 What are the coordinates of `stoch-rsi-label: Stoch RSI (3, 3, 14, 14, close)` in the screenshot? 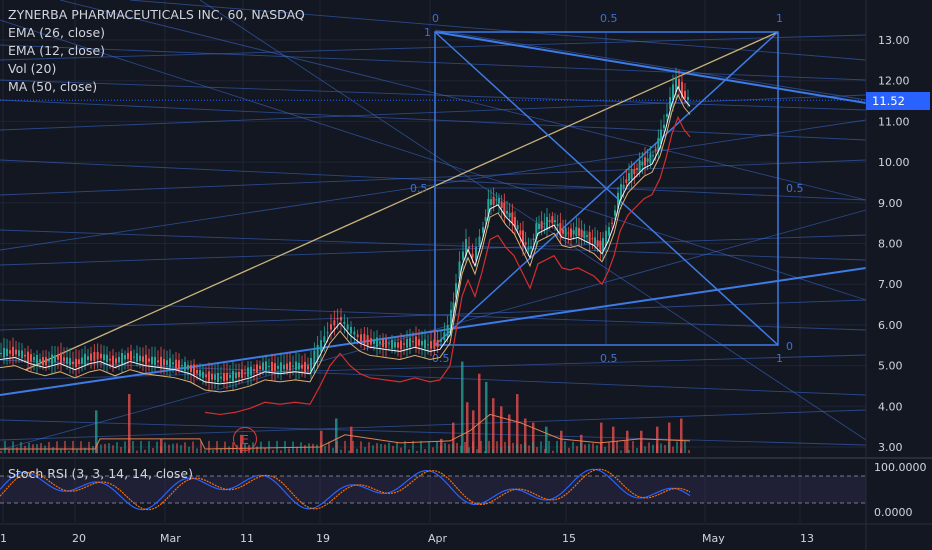 It's located at (100, 473).